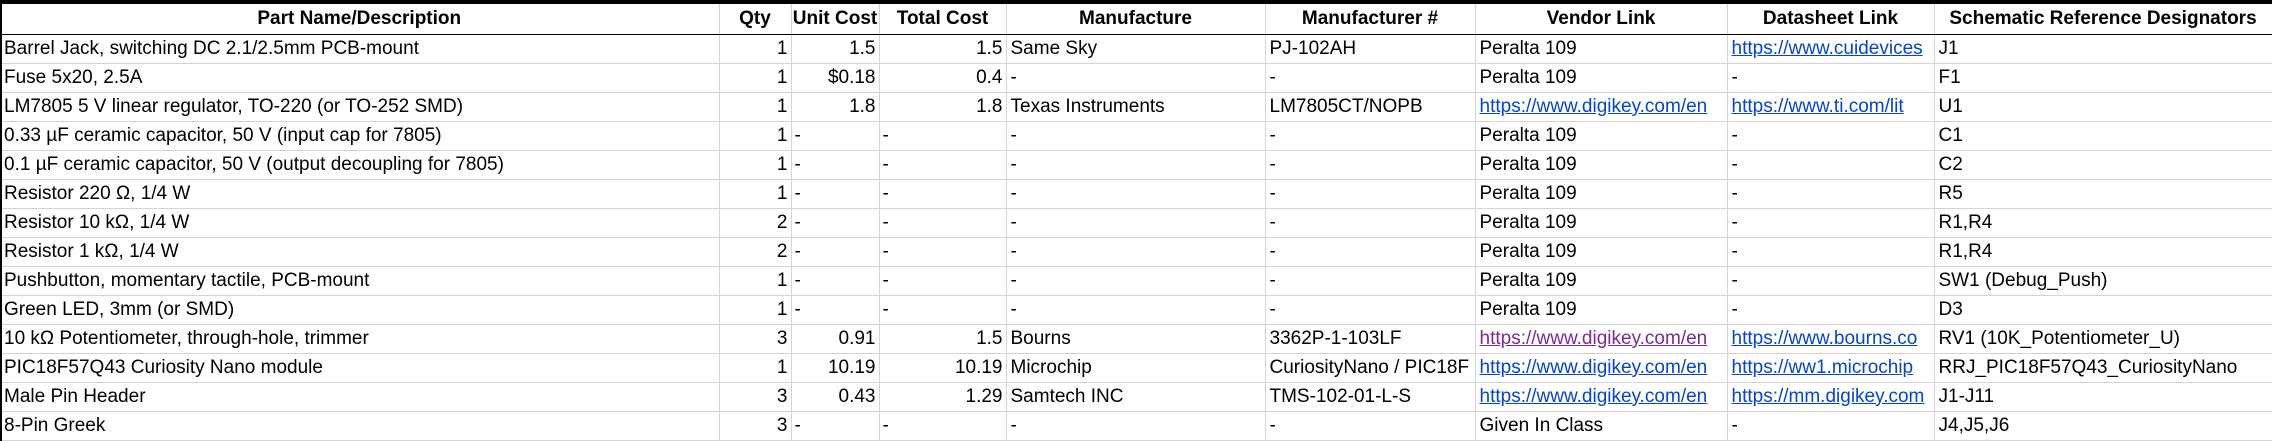 The height and width of the screenshot is (441, 2272). I want to click on cell-part-description: Male Pin Header, so click(360, 397).